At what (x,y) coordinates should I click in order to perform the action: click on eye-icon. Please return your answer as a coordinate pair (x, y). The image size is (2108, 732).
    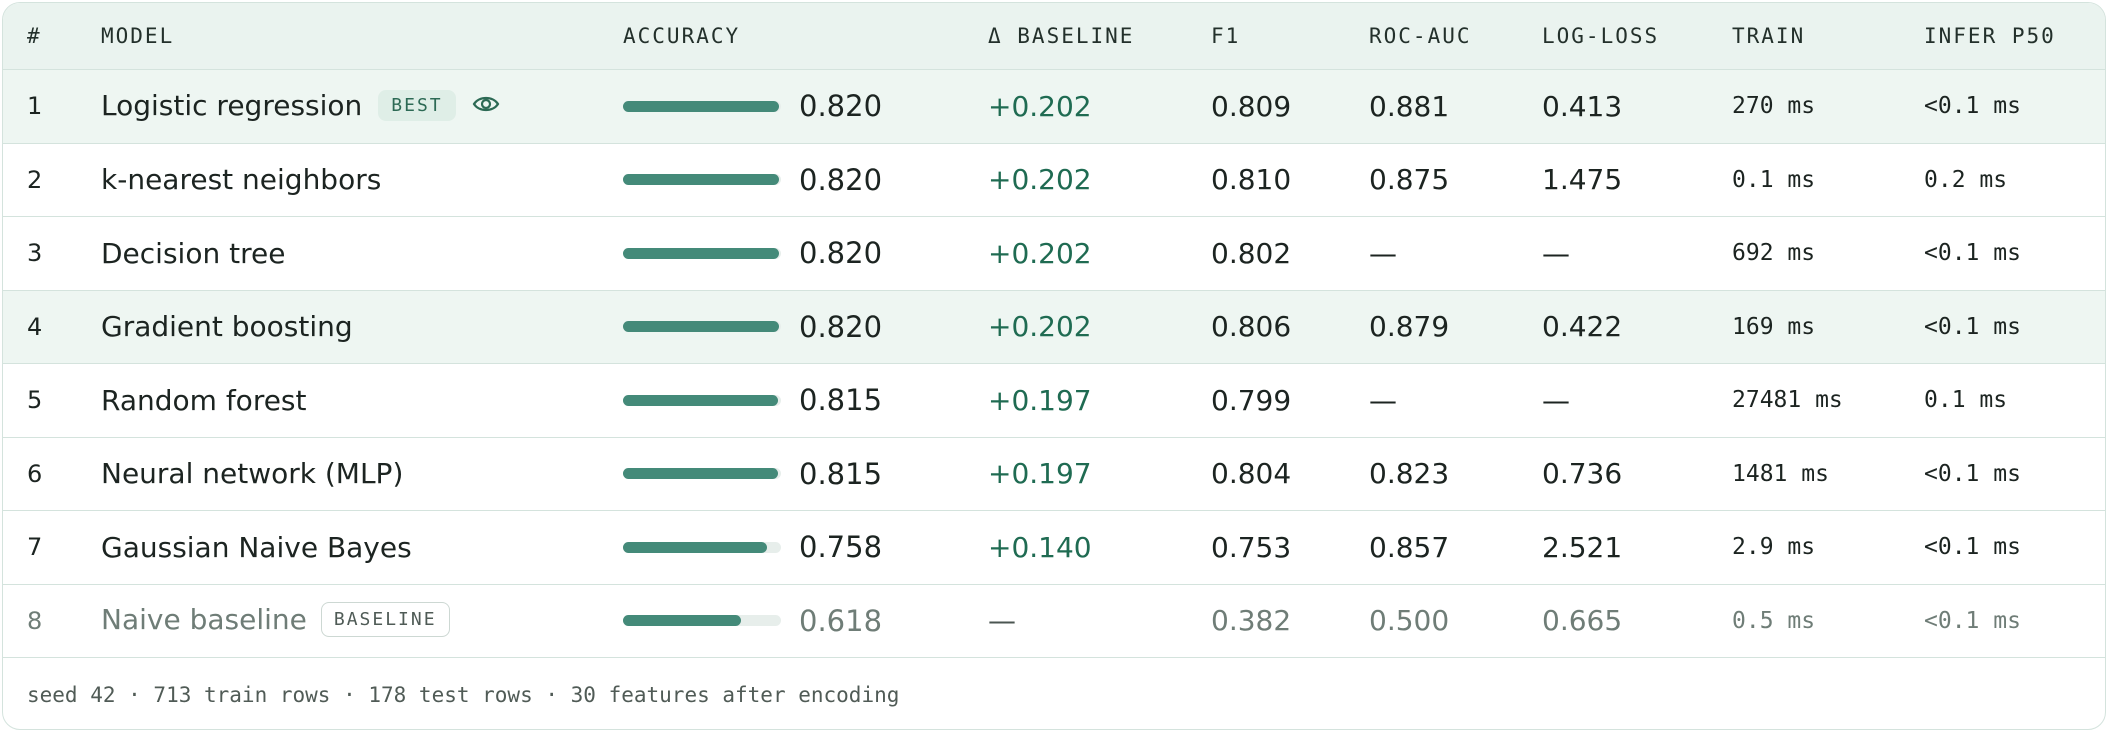
    Looking at the image, I should click on (486, 104).